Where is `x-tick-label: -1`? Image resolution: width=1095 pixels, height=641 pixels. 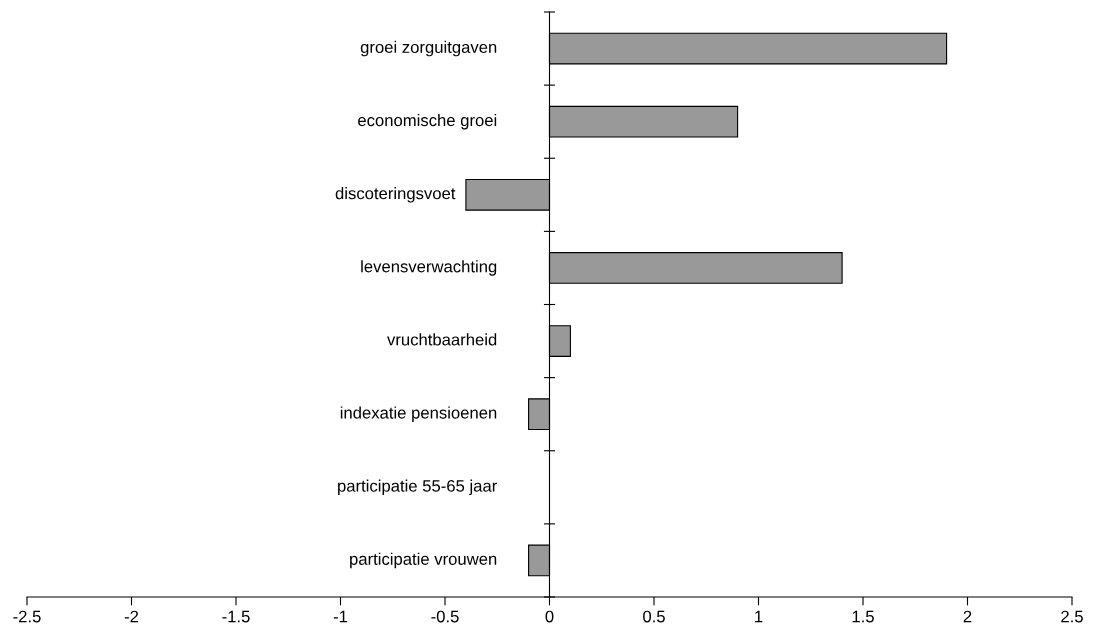
x-tick-label: -1 is located at coordinates (340, 616).